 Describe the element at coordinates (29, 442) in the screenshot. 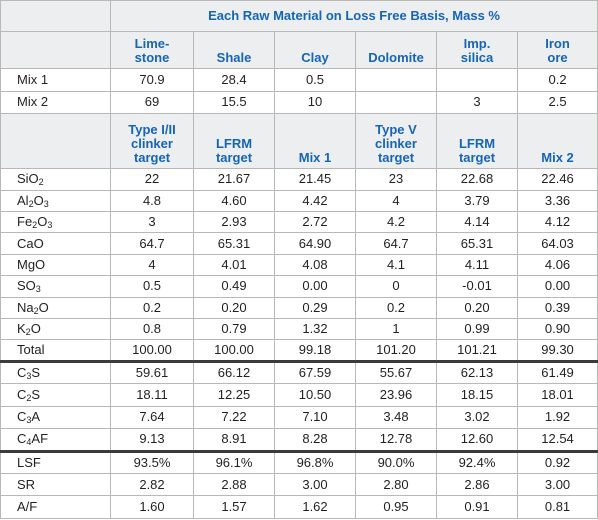

I see `row-label-subscript: 4` at that location.